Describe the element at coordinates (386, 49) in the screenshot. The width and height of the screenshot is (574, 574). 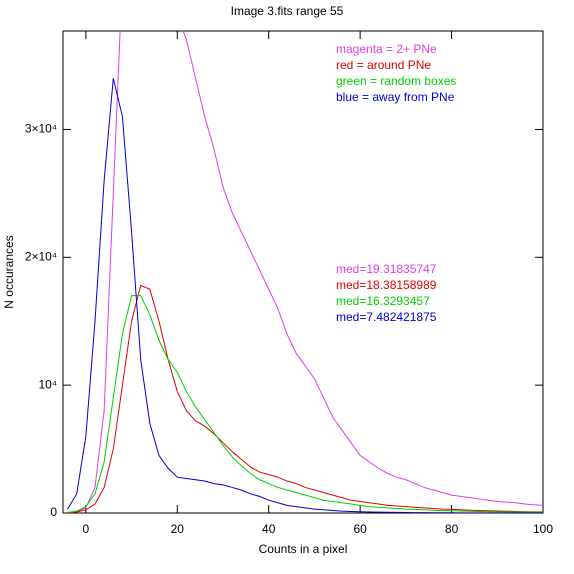
I see `legend-entry: magenta = 2+ PNe` at that location.